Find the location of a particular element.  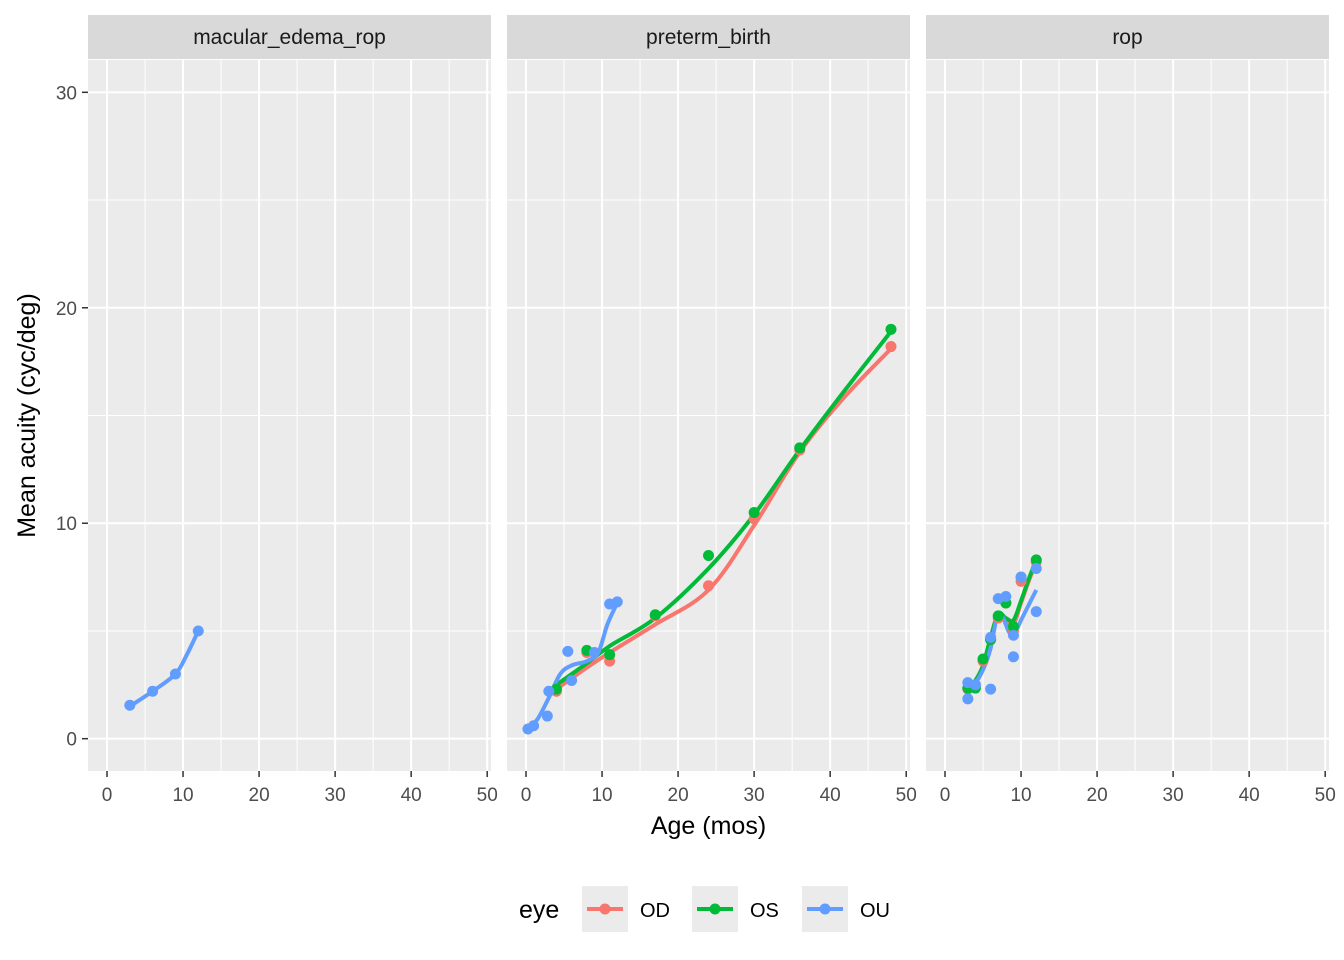

facet-strip-label: preterm_birth is located at coordinates (708, 37).